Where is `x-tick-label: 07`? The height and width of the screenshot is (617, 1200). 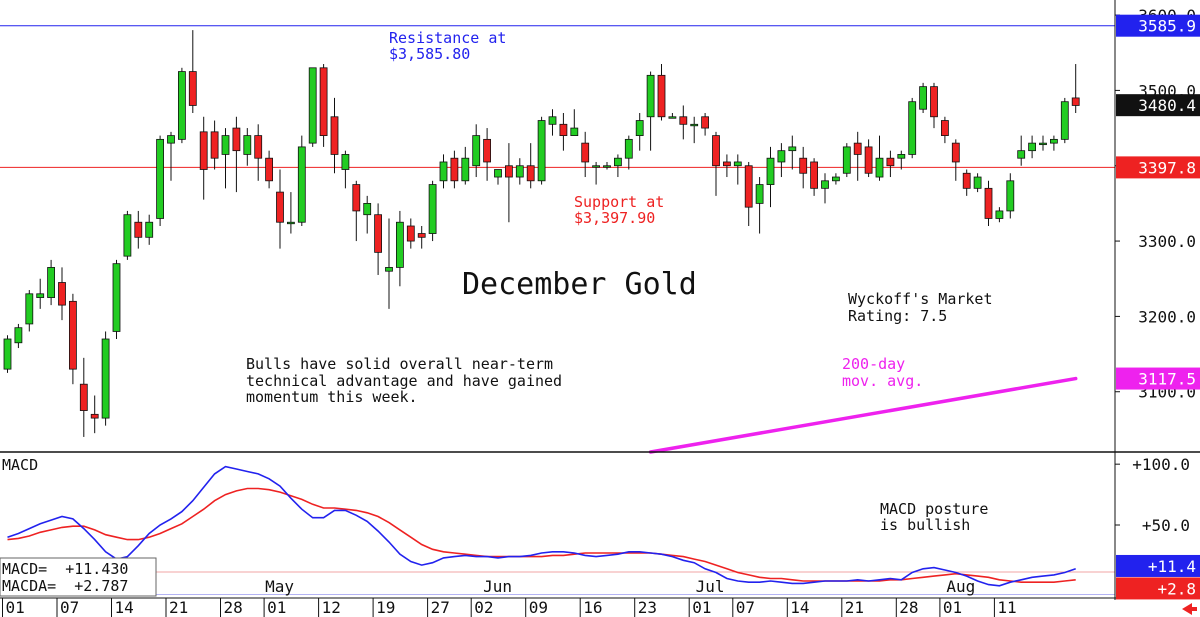 x-tick-label: 07 is located at coordinates (745, 607).